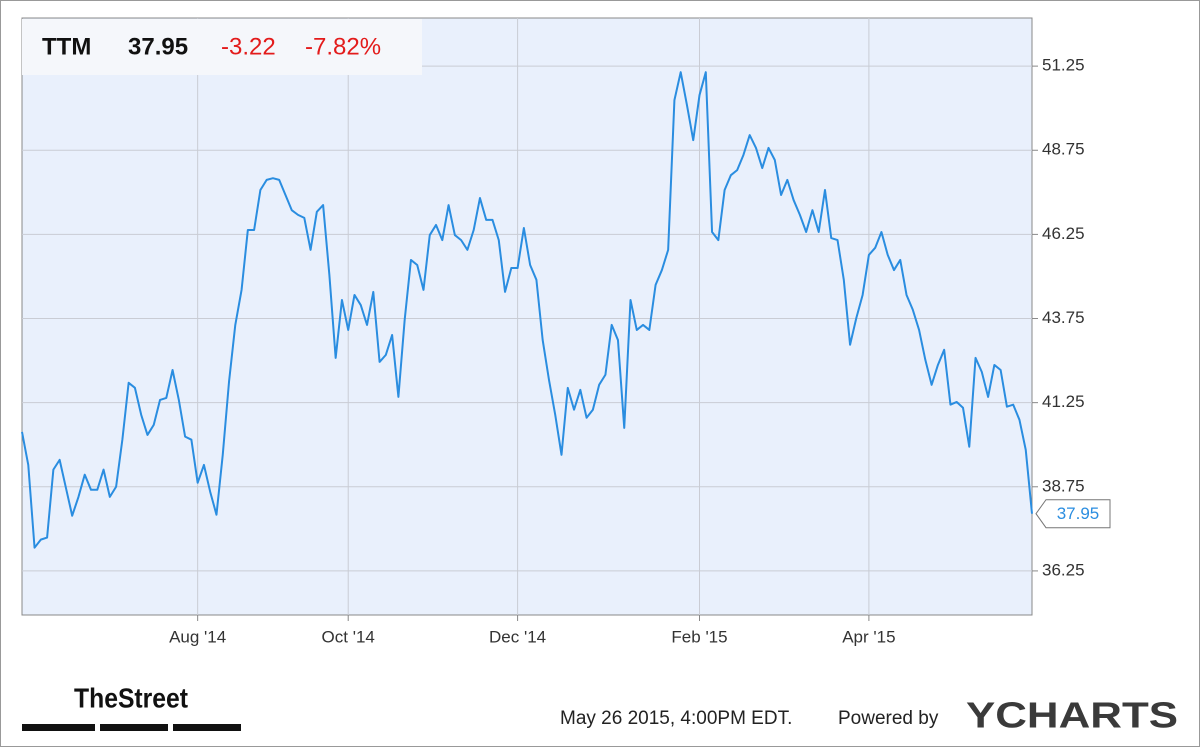 This screenshot has width=1200, height=747. What do you see at coordinates (888, 718) in the screenshot?
I see `powered-by: Powered by` at bounding box center [888, 718].